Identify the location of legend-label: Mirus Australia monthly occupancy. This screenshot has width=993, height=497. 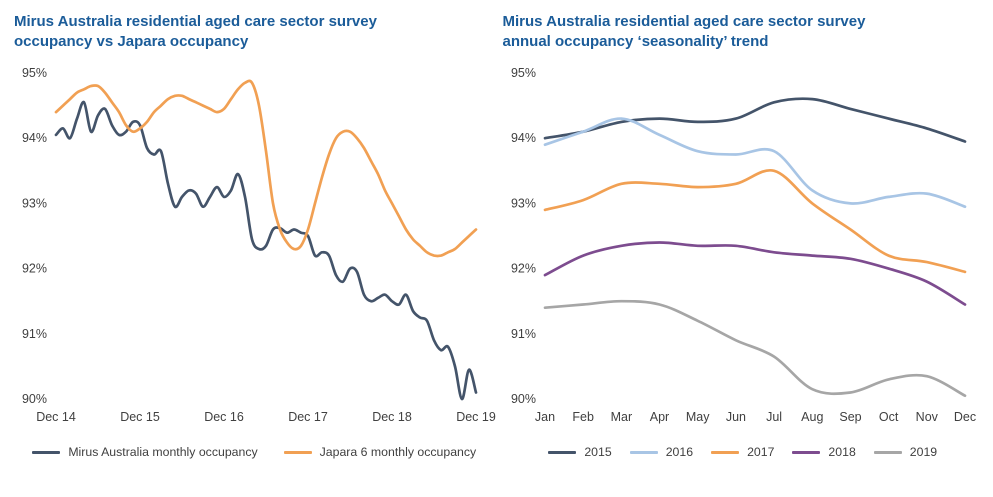
(163, 452).